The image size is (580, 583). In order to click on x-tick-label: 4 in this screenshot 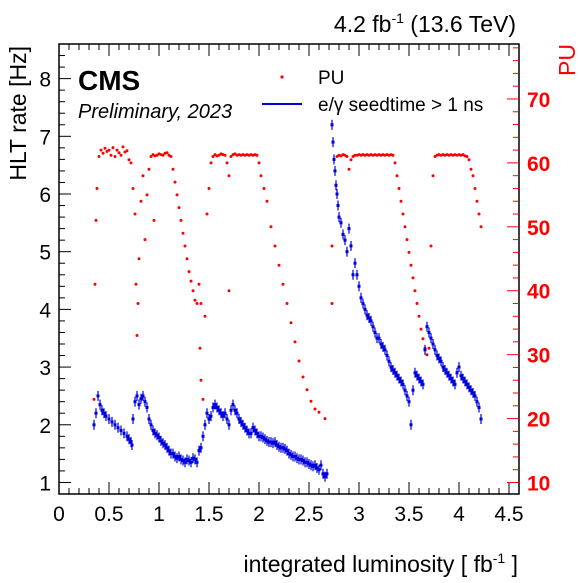, I will do `click(459, 514)`.